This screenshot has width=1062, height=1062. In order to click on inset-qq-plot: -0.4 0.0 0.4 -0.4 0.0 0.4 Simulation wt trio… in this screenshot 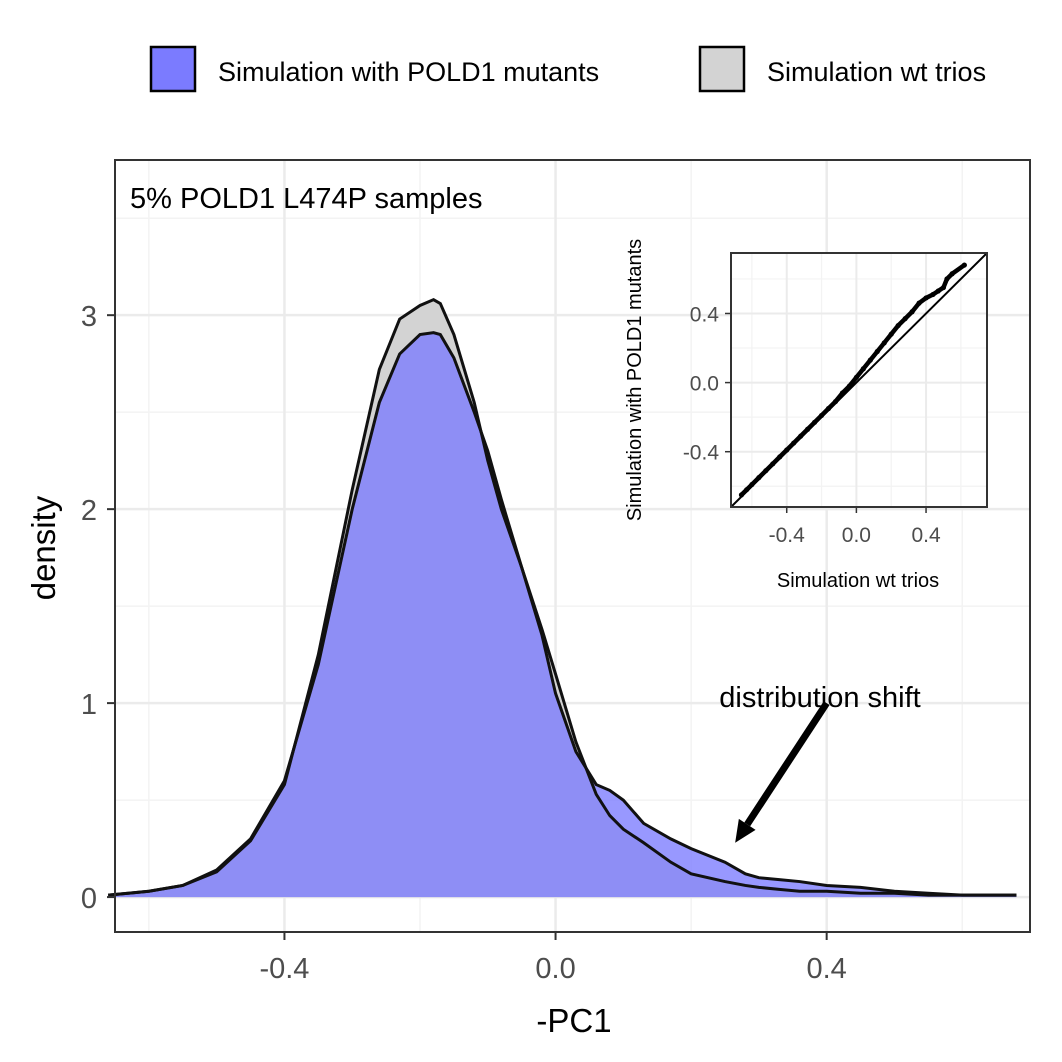, I will do `click(806, 415)`.